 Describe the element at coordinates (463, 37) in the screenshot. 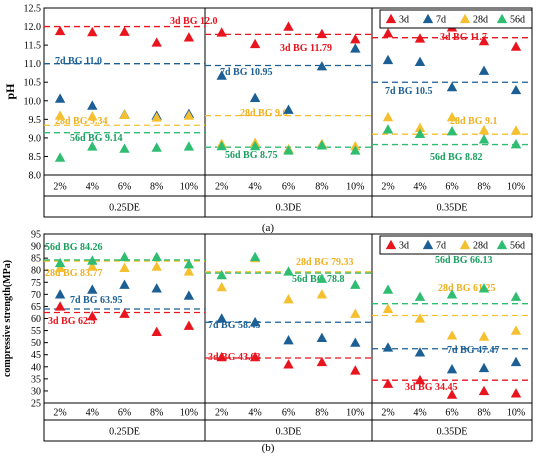

I see `baseline-label-3d: 3d BG 11.7` at that location.